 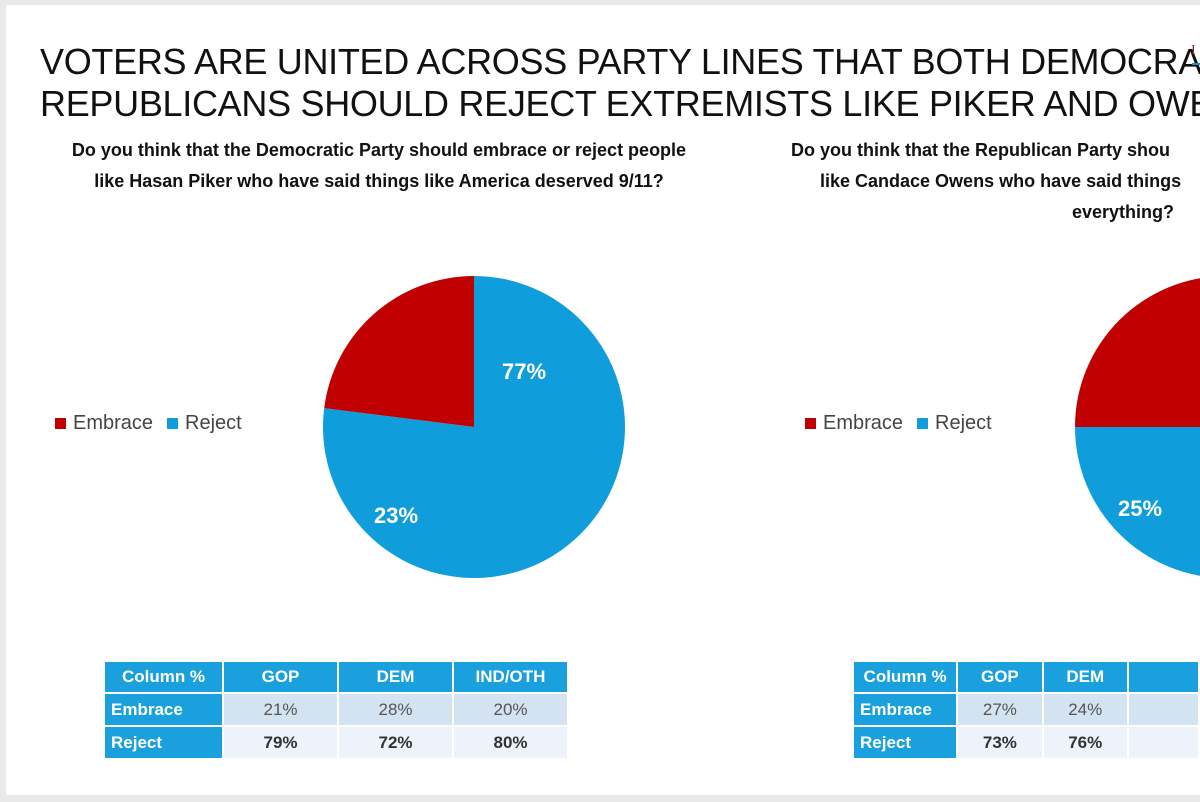 I want to click on table-row: Reject 79% 72% 80%, so click(x=336, y=743).